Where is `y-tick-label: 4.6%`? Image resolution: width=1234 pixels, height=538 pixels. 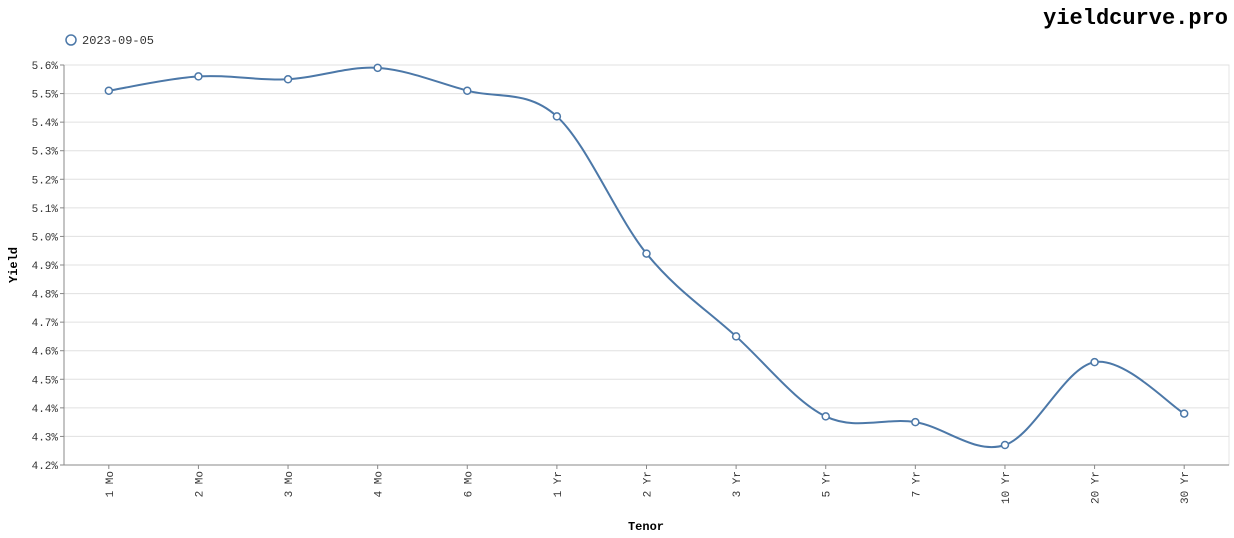
y-tick-label: 4.6% is located at coordinates (45, 353).